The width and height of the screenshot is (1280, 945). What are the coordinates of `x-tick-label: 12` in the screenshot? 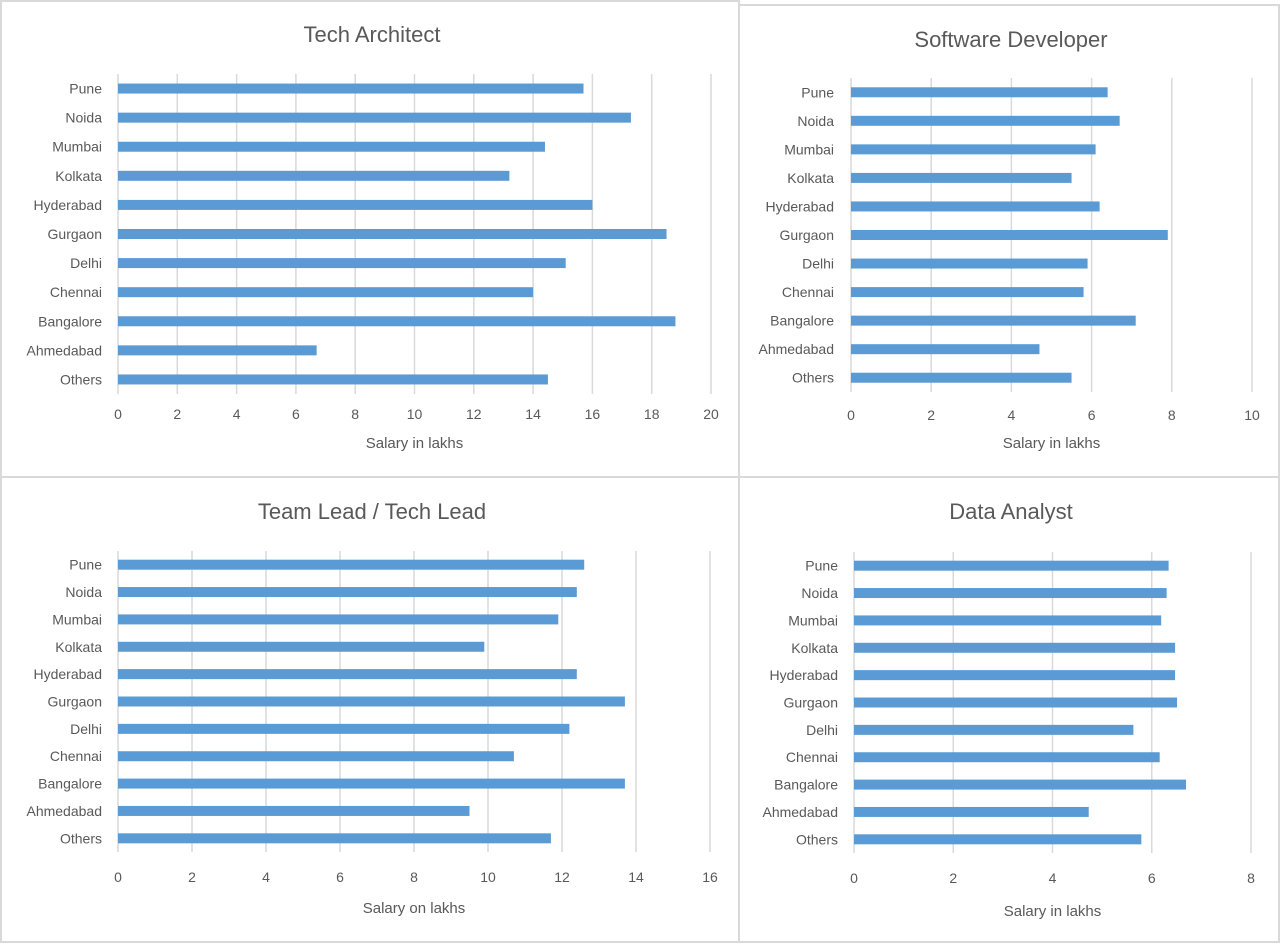 It's located at (562, 877).